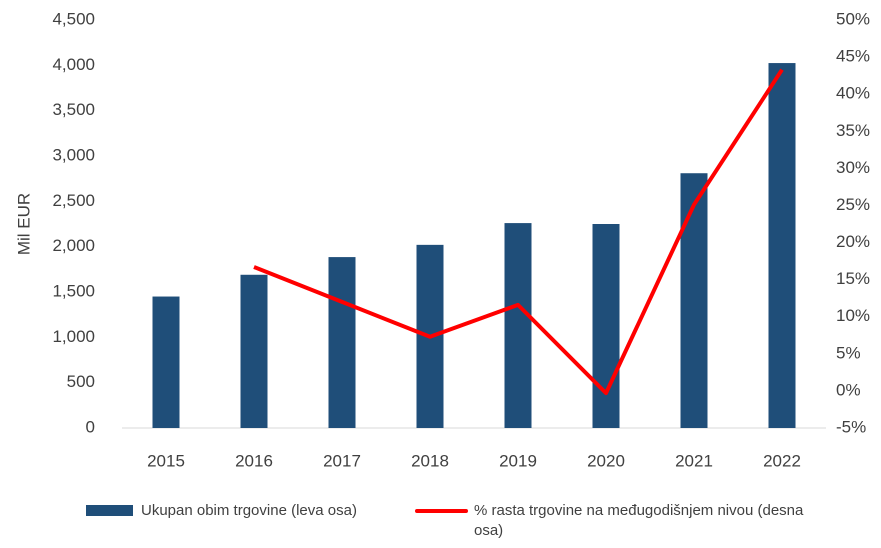 The height and width of the screenshot is (548, 881). What do you see at coordinates (518, 460) in the screenshot?
I see `x-tick-label: 2019` at bounding box center [518, 460].